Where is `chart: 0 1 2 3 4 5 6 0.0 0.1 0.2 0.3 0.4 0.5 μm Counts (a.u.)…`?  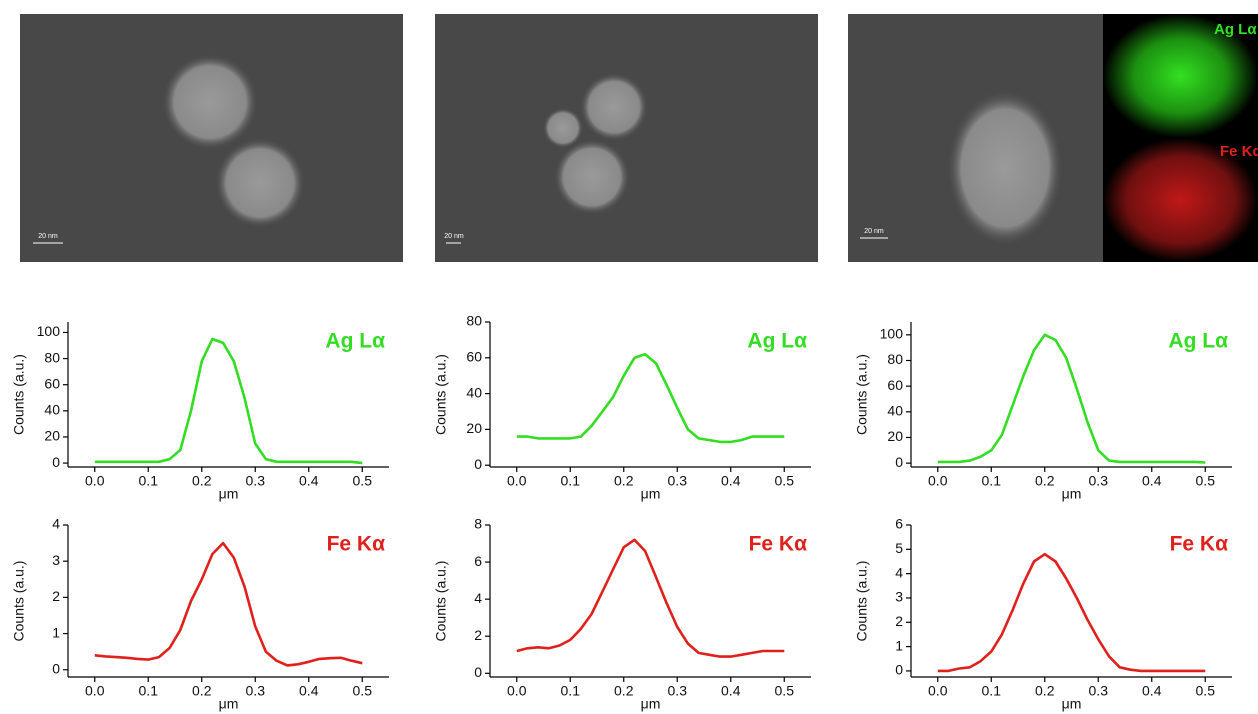
chart: 0 1 2 3 4 5 6 0.0 0.1 0.2 0.3 0.4 0.5 μm Counts (a.u.)… is located at coordinates (1043, 614).